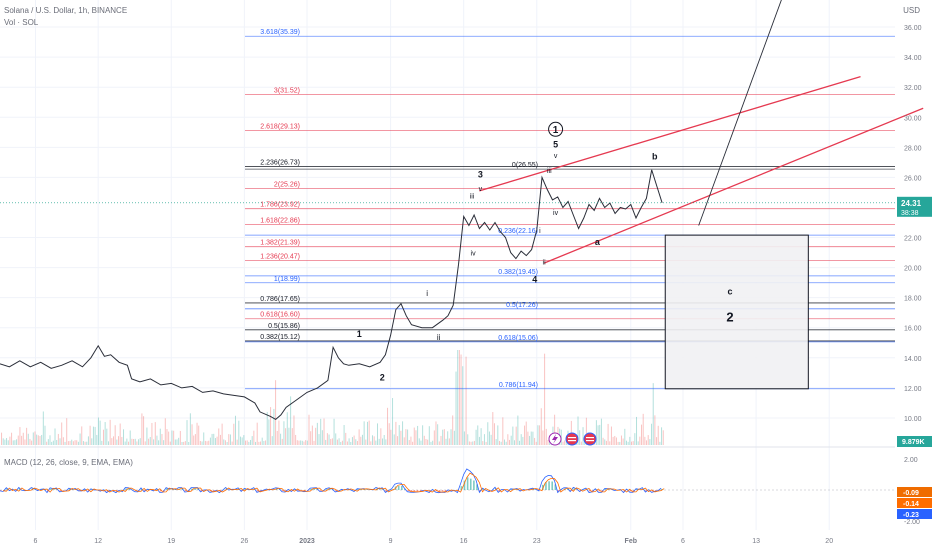 The width and height of the screenshot is (932, 550). Describe the element at coordinates (556, 213) in the screenshot. I see `wave-label: iv` at that location.